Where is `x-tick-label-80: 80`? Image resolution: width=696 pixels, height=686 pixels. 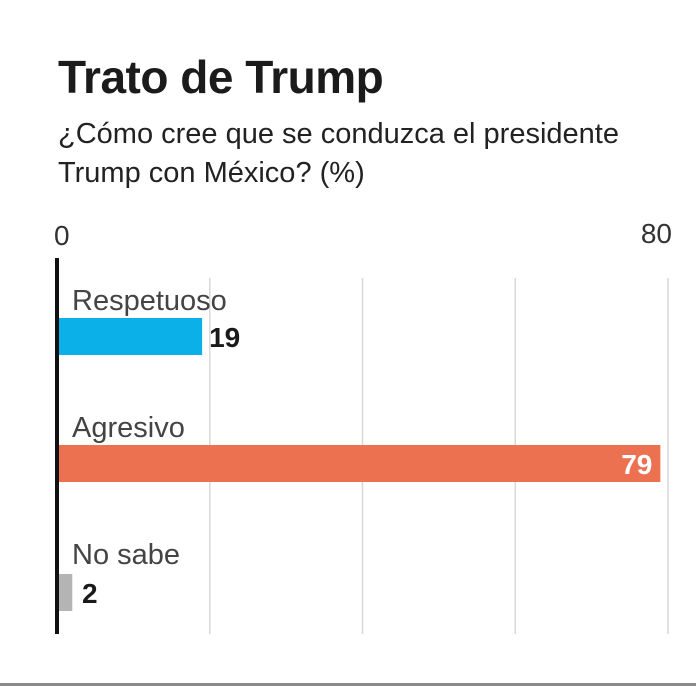 x-tick-label-80: 80 is located at coordinates (656, 233).